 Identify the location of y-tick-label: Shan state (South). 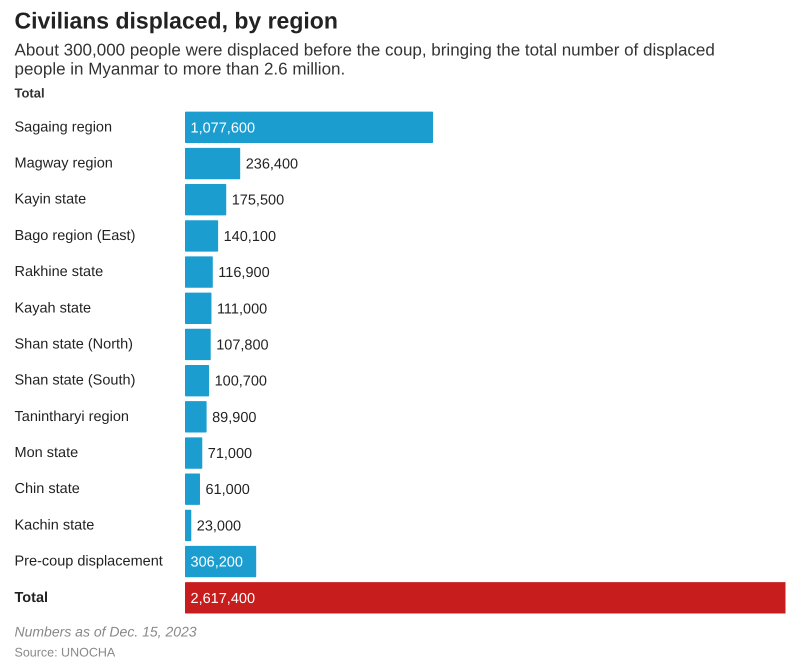
(75, 380).